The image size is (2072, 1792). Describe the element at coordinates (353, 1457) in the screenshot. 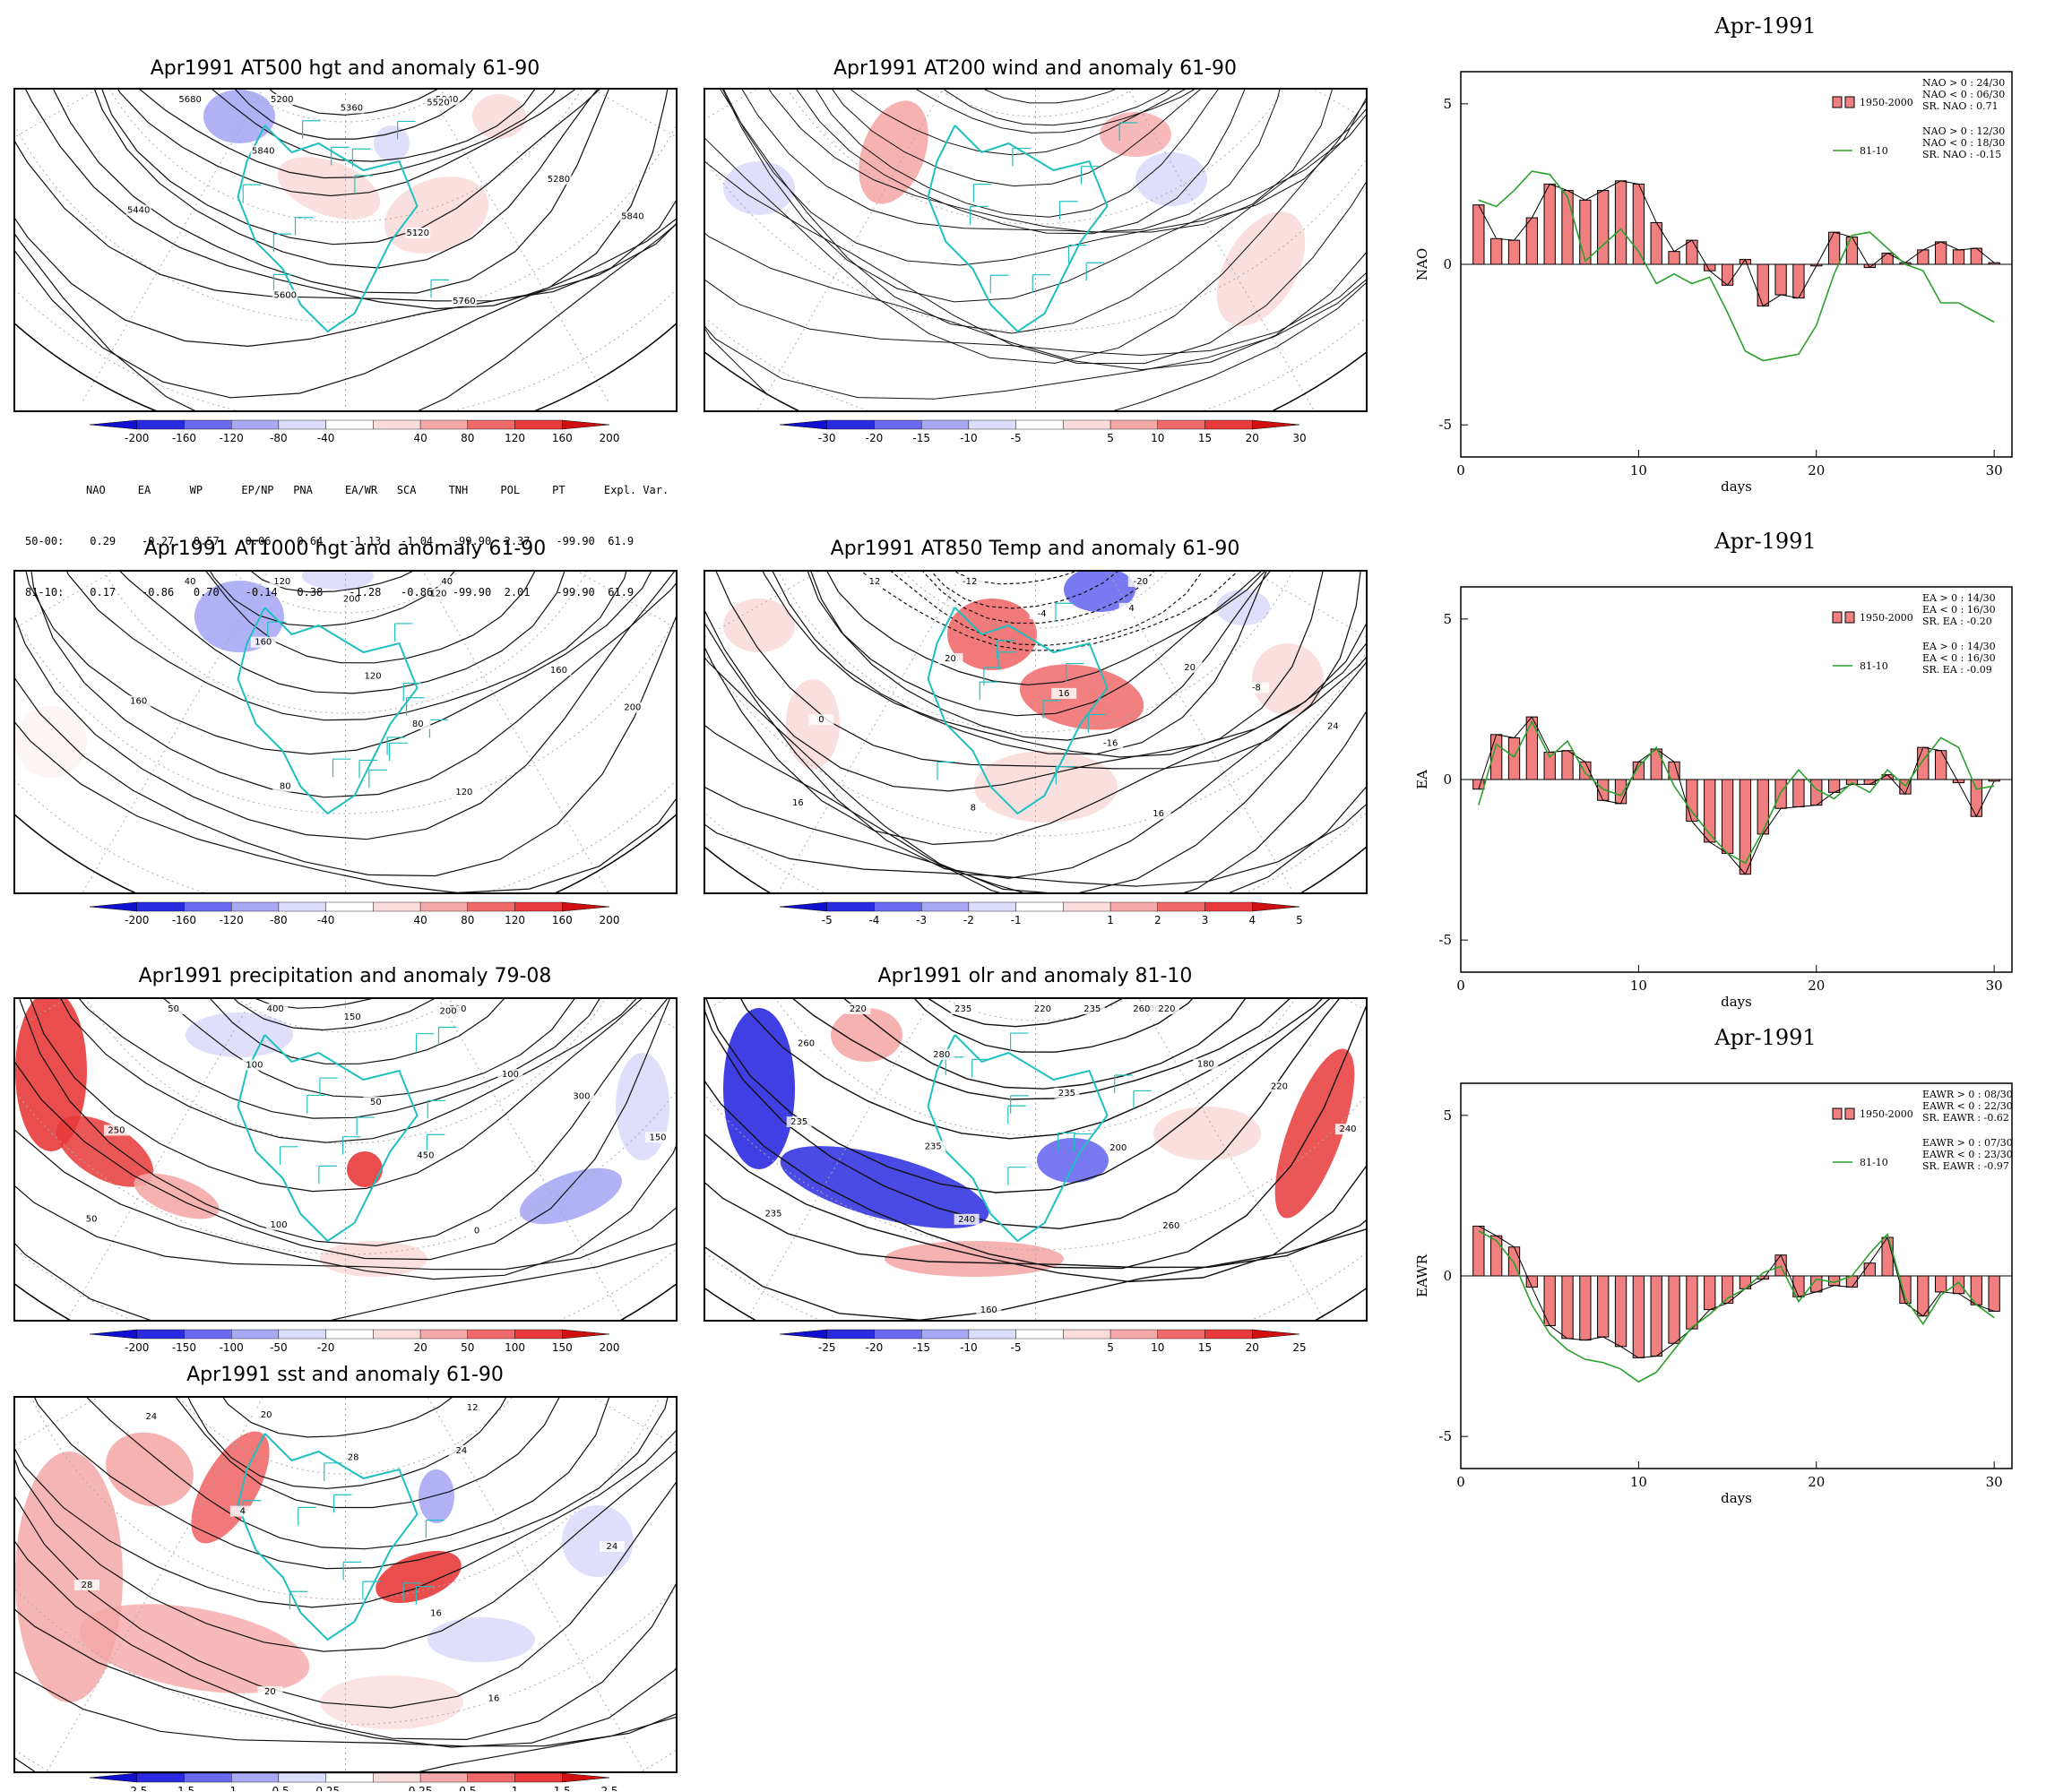

I see `contour-label: 28` at that location.